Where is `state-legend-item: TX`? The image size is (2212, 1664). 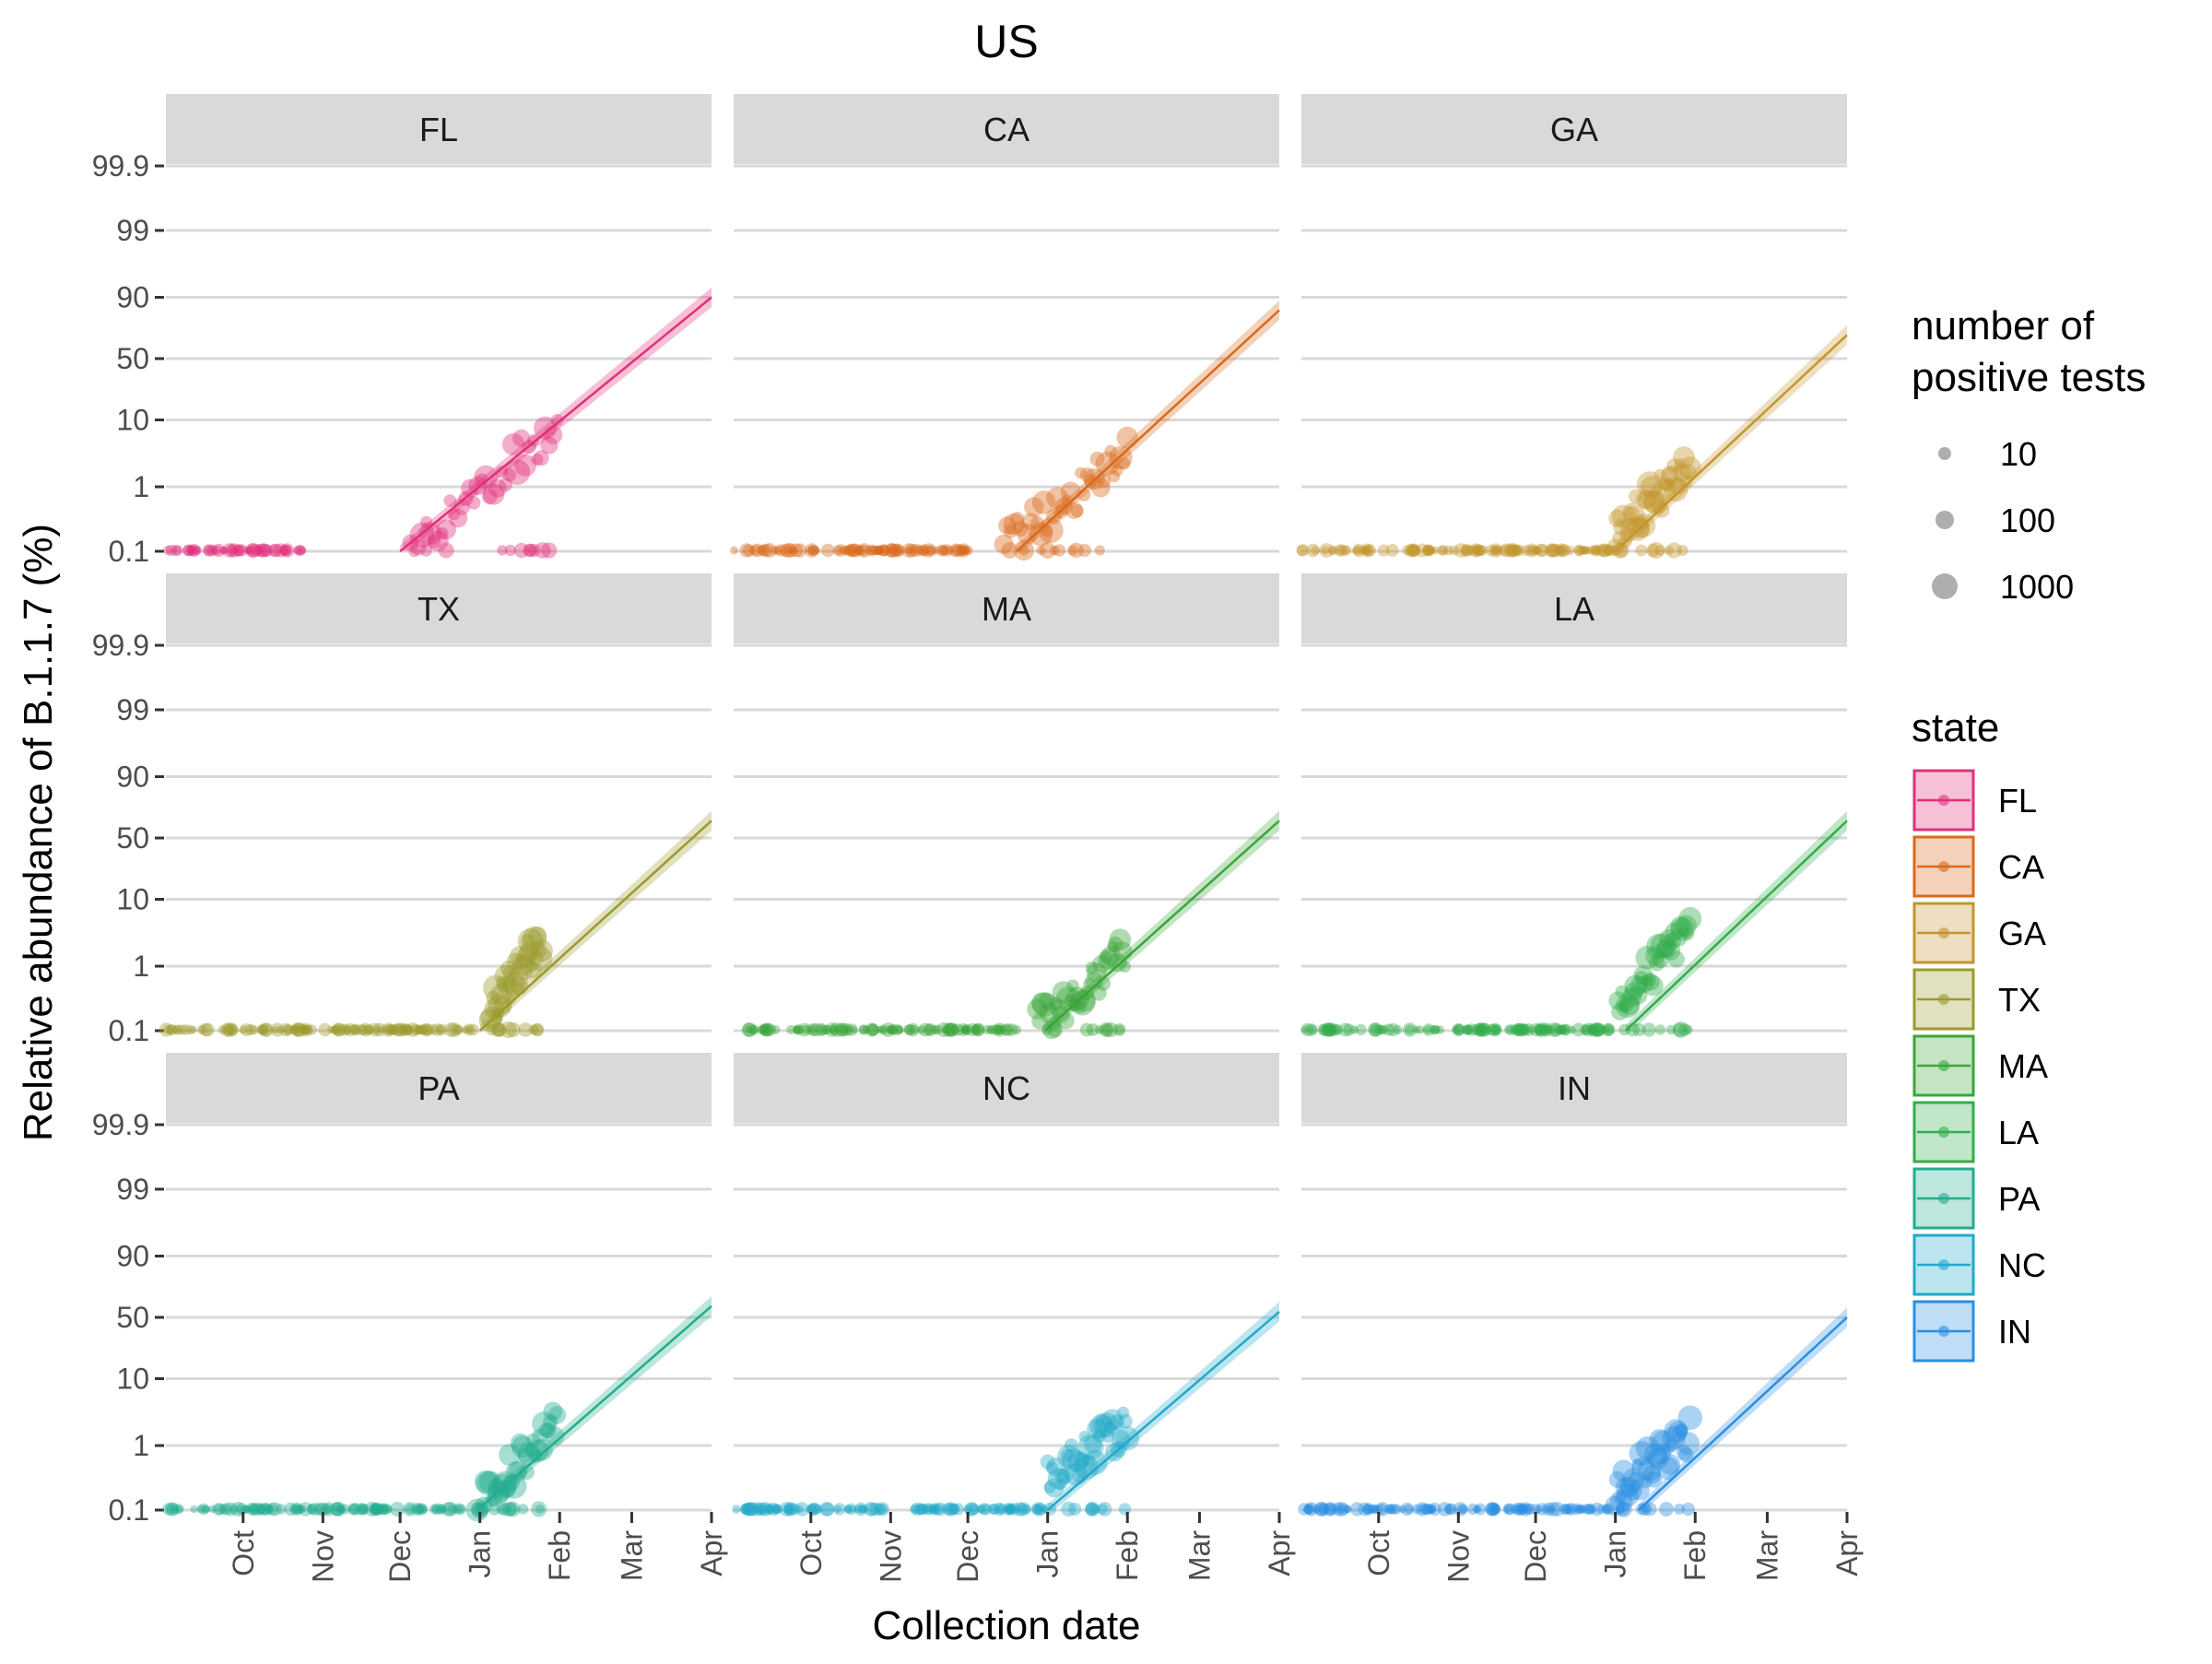
state-legend-item: TX is located at coordinates (1976, 999).